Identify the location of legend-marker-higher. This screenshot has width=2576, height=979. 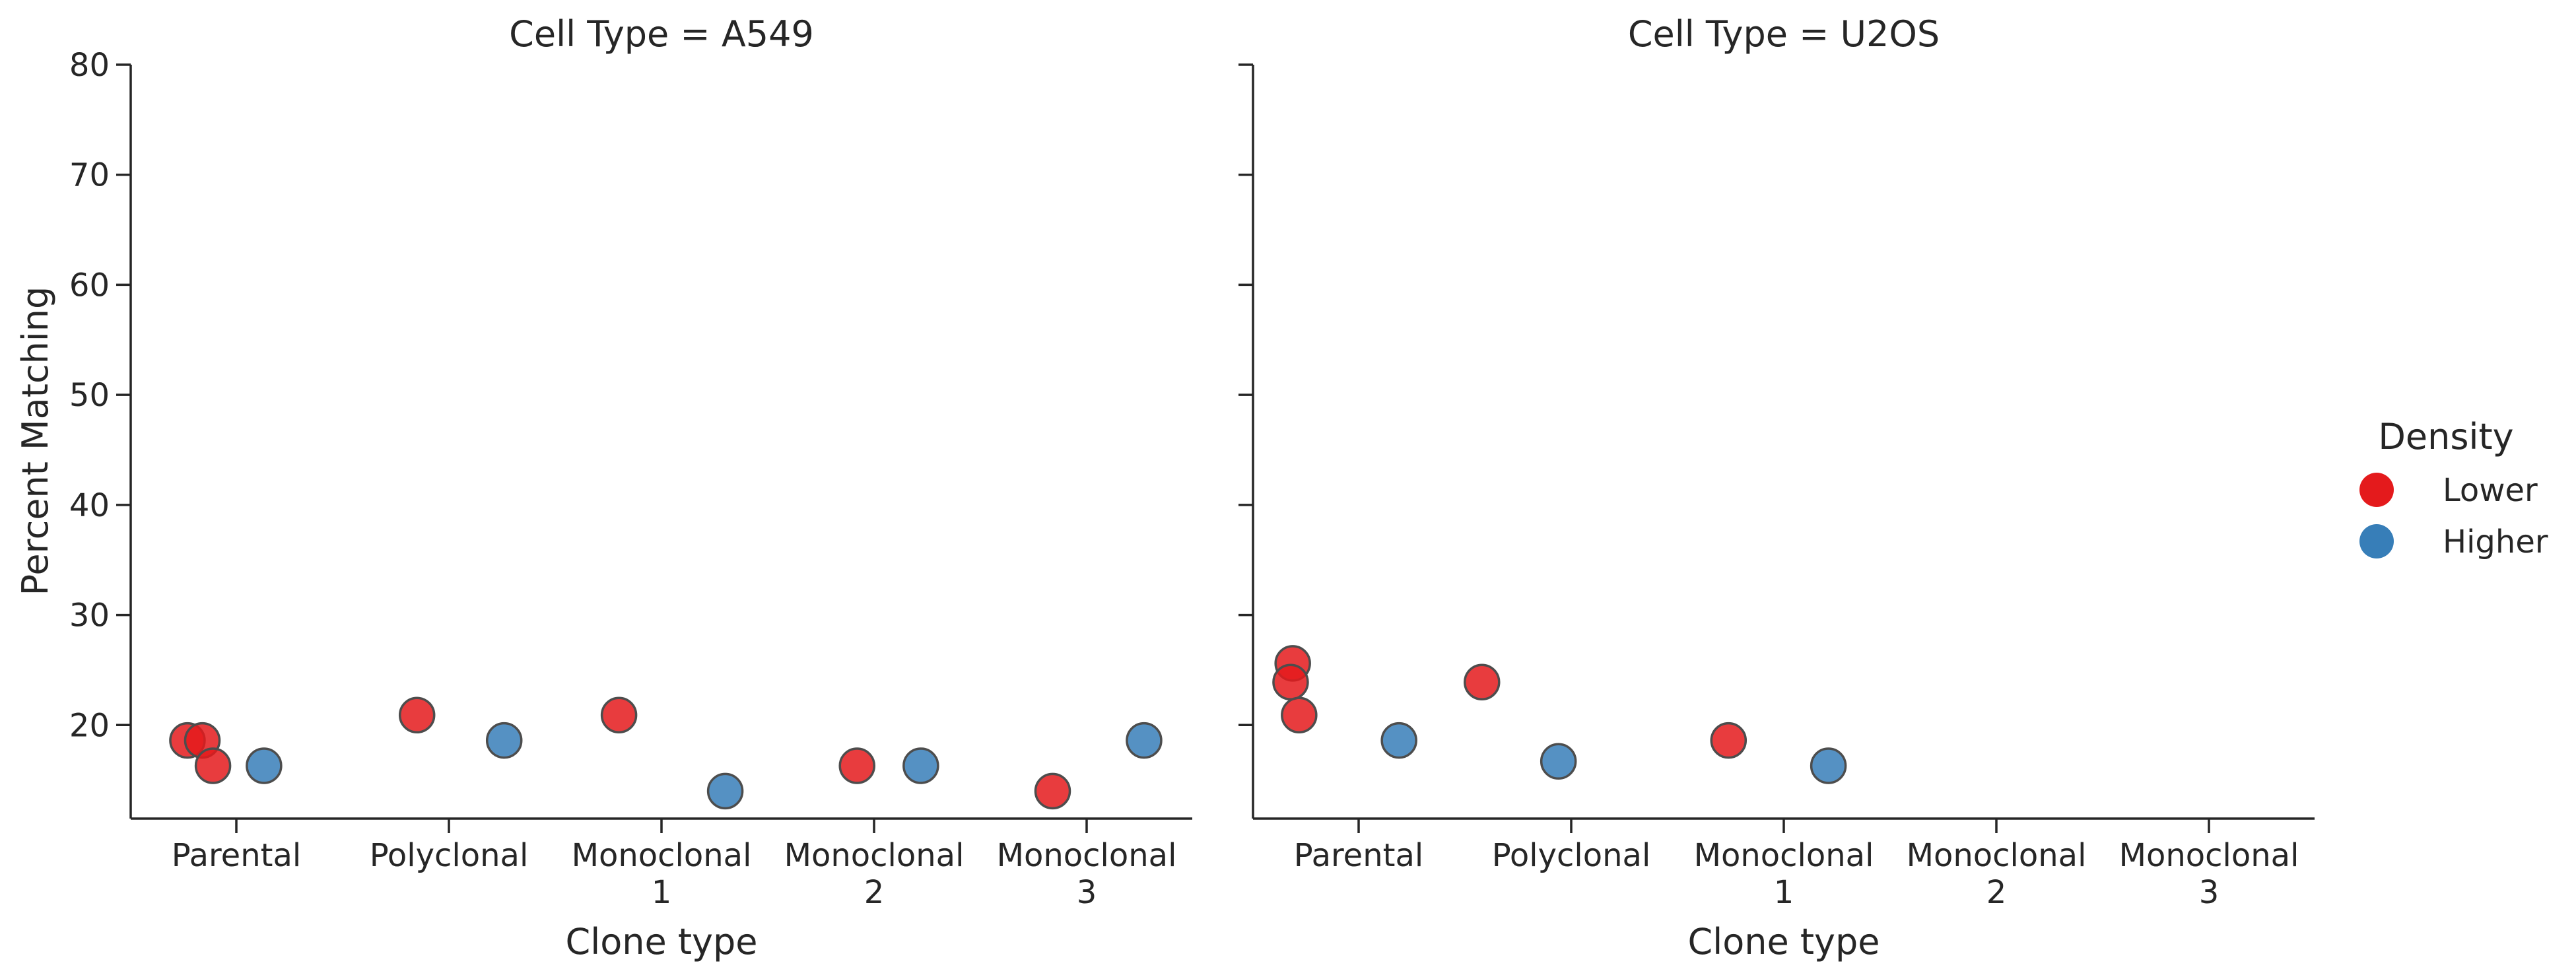
(2377, 541).